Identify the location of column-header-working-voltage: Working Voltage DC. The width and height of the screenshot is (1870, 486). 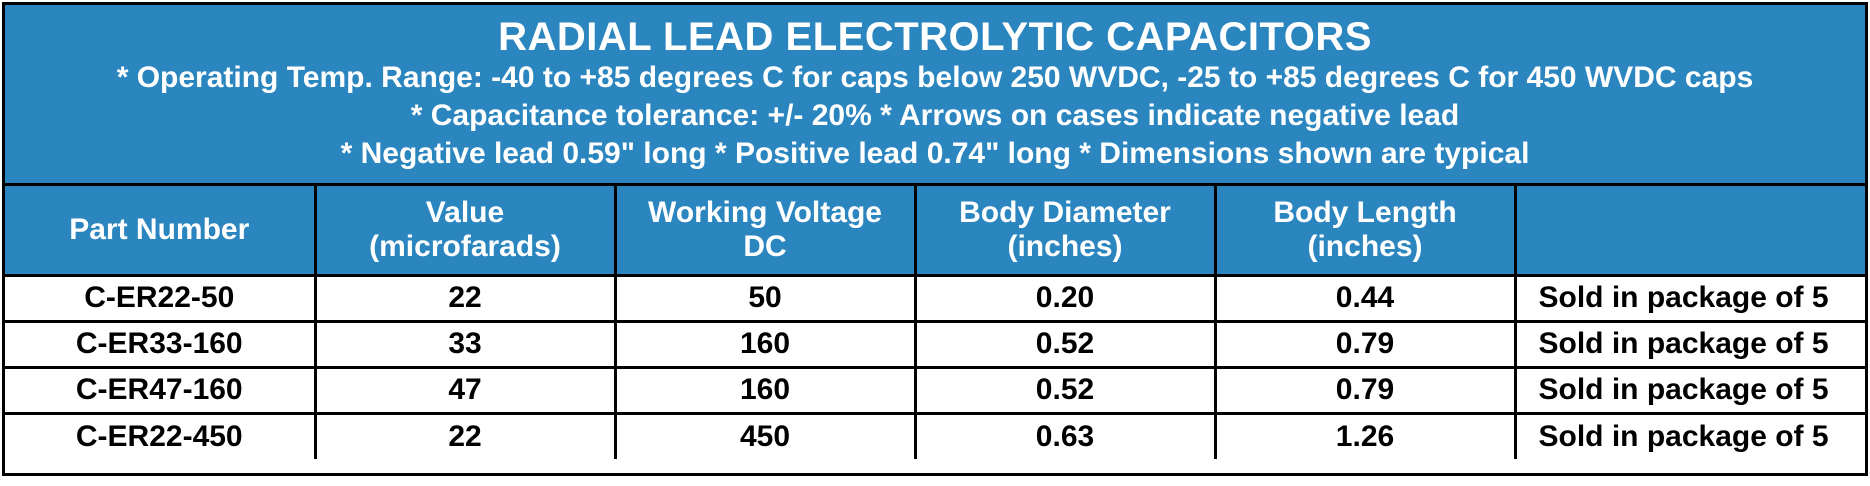
(766, 231).